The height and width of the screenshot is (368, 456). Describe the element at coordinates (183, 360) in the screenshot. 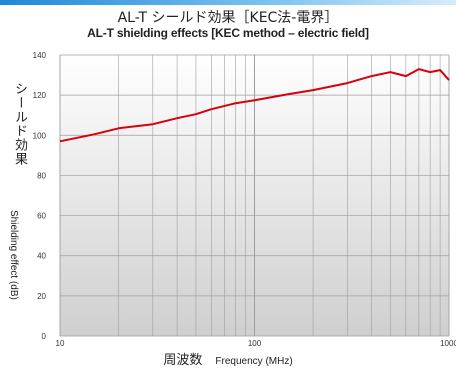

I see `x-axis-label-jp: 周波数` at that location.